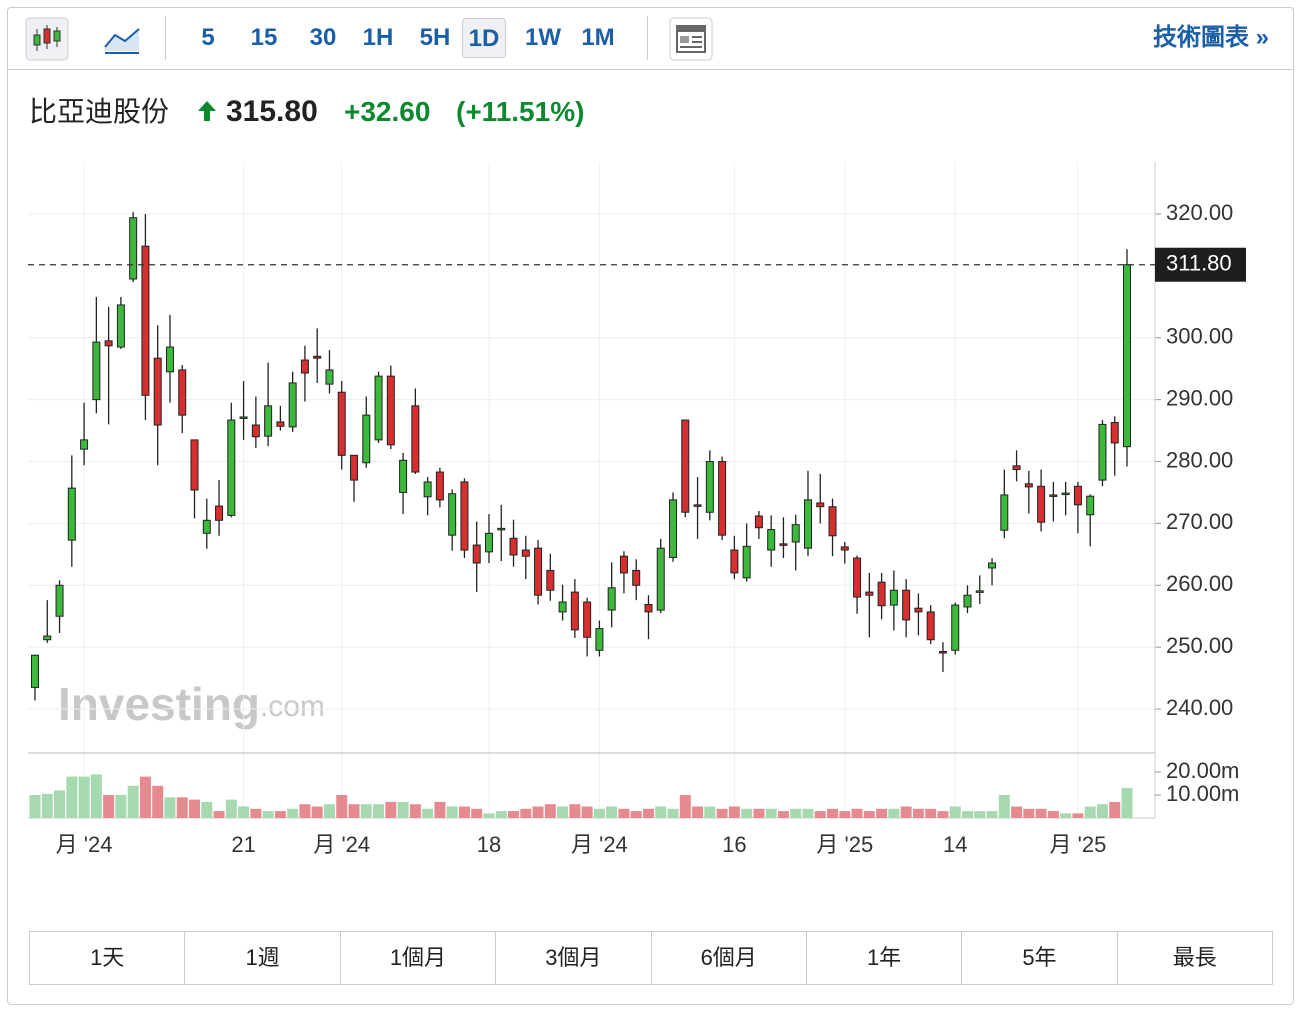 The image size is (1305, 1011). What do you see at coordinates (1078, 844) in the screenshot?
I see `x-tick-label: 月 '25` at bounding box center [1078, 844].